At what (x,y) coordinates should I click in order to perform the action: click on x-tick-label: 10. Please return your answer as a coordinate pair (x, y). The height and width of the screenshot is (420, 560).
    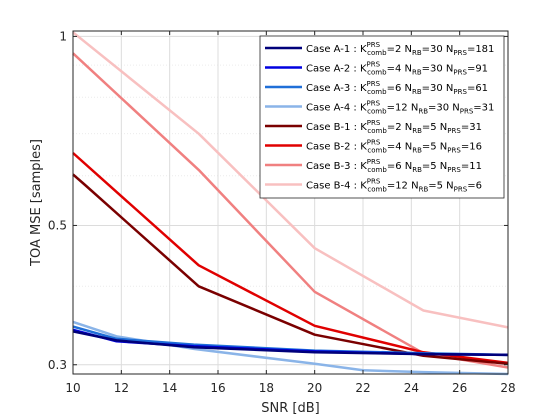
    Looking at the image, I should click on (72, 388).